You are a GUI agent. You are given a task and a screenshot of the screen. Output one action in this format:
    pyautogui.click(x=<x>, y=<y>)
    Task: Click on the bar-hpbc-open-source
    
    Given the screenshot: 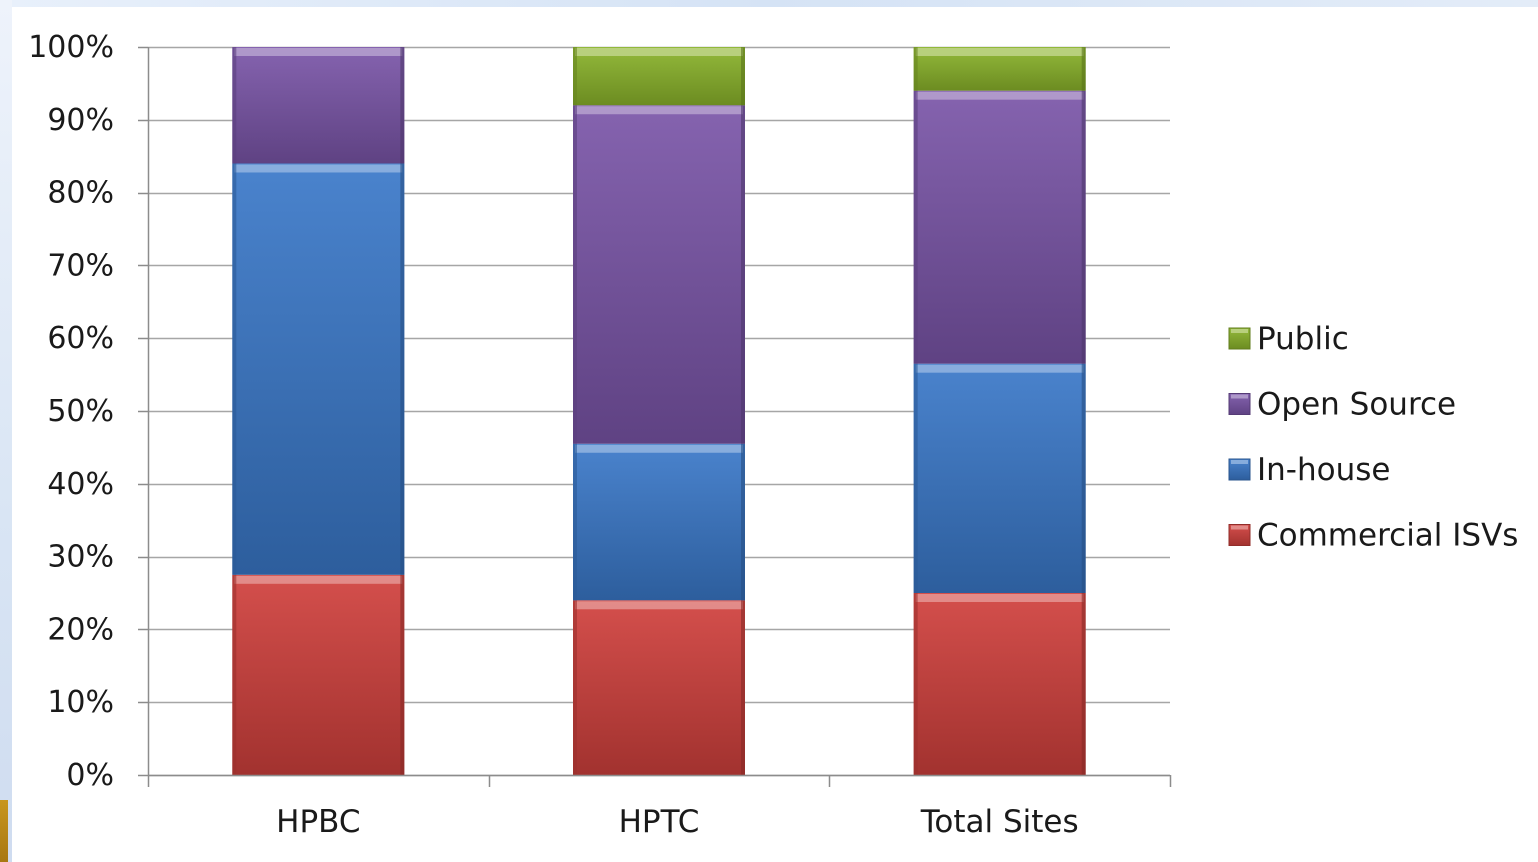 What is the action you would take?
    pyautogui.click(x=318, y=105)
    